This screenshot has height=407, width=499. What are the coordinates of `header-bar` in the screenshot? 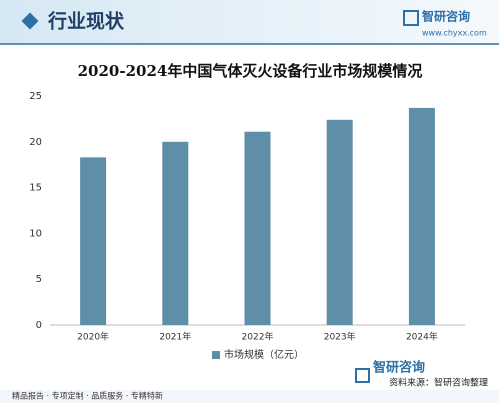 It's located at (249, 22).